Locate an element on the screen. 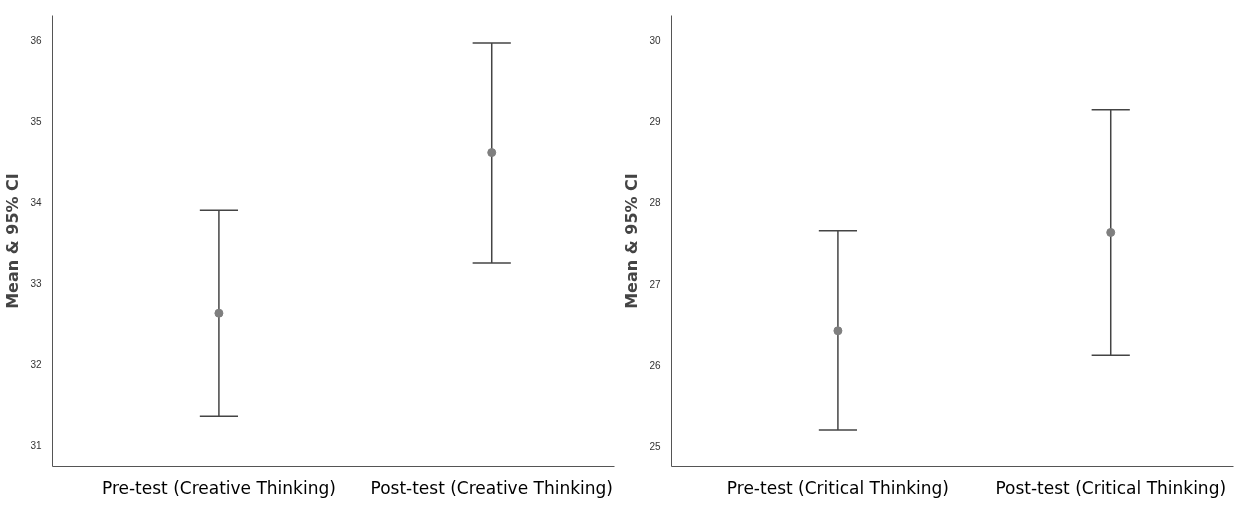 Image resolution: width=1239 pixels, height=506 pixels. x-tick-label: Pre-test (Critical Thinking) is located at coordinates (837, 487).